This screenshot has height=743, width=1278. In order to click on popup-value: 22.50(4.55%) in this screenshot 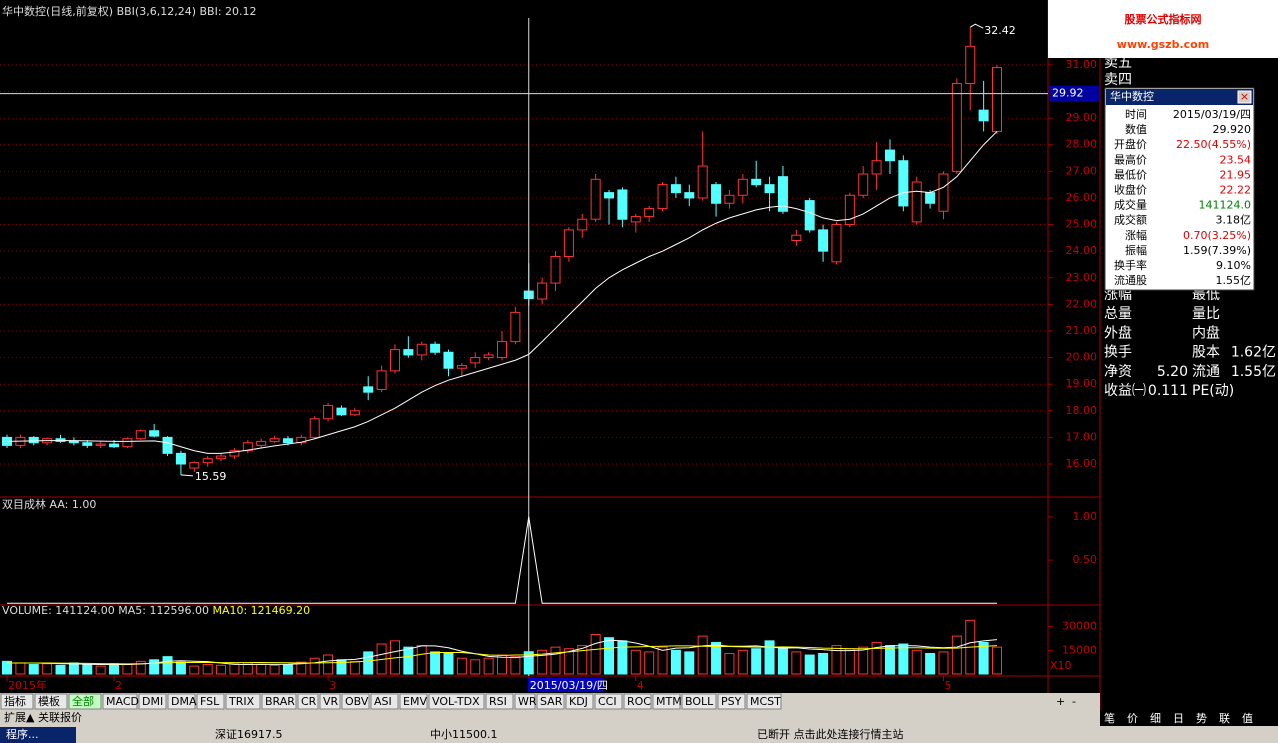, I will do `click(1213, 144)`.